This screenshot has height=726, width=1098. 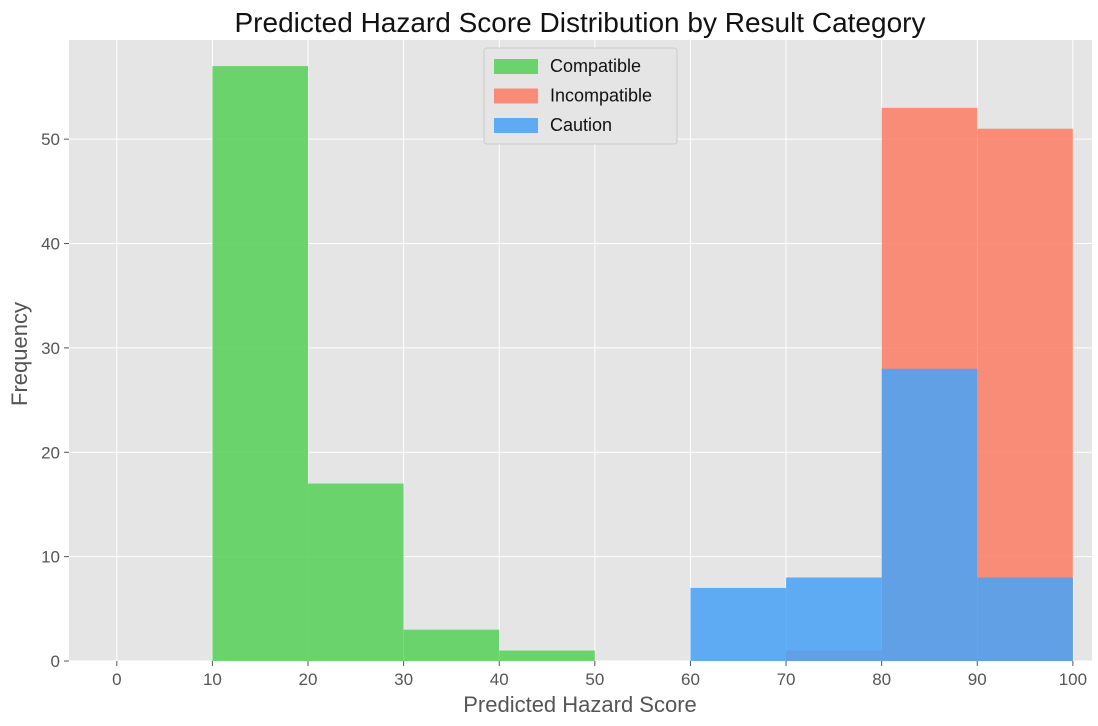 I want to click on x-tick-label: 100, so click(x=1073, y=679).